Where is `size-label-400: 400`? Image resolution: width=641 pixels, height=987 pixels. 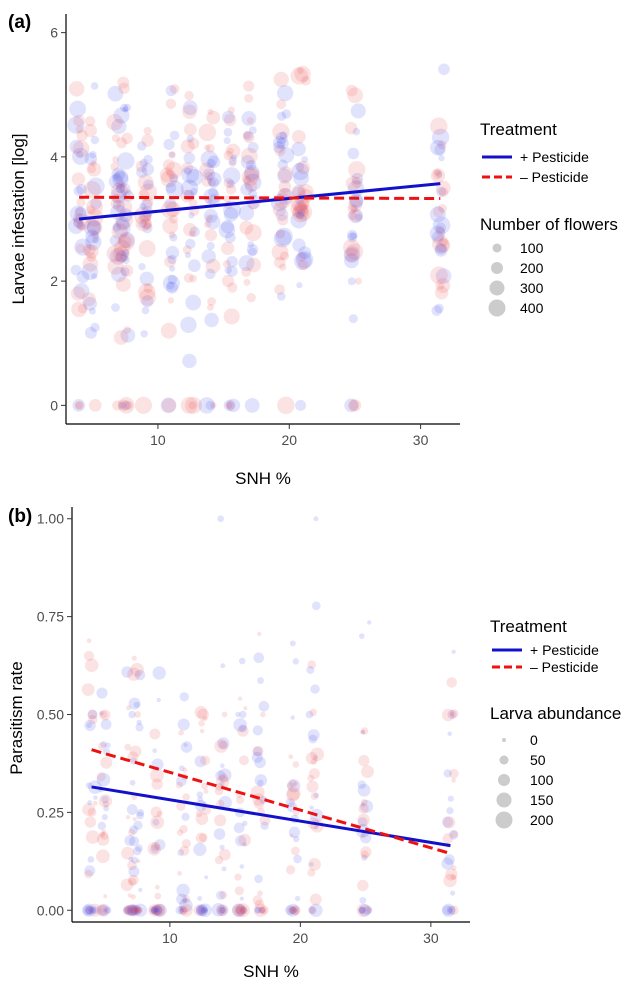 size-label-400: 400 is located at coordinates (532, 308).